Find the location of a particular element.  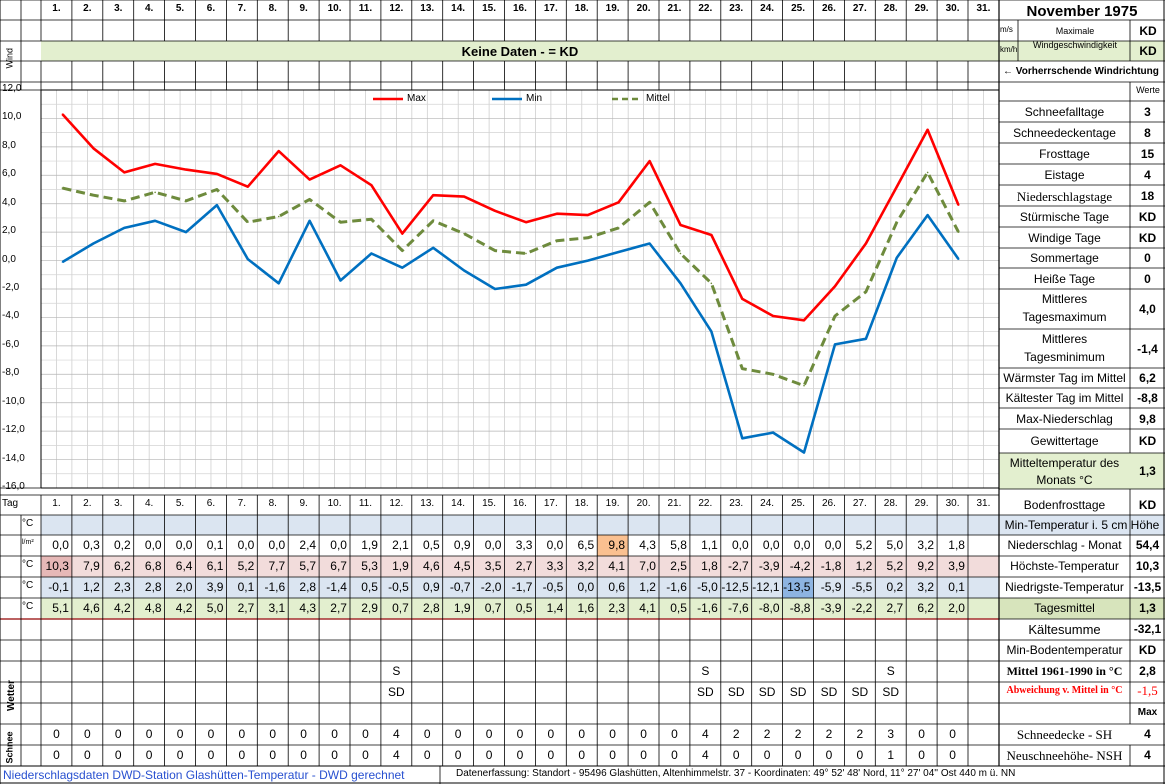

stat-value: 8 is located at coordinates (1147, 132).